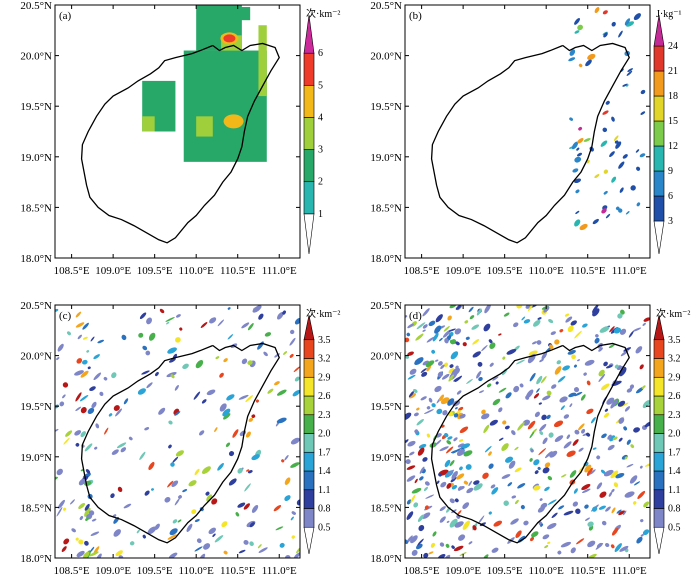 The width and height of the screenshot is (700, 579). What do you see at coordinates (673, 146) in the screenshot?
I see `colorbar-tick-label: 12` at bounding box center [673, 146].